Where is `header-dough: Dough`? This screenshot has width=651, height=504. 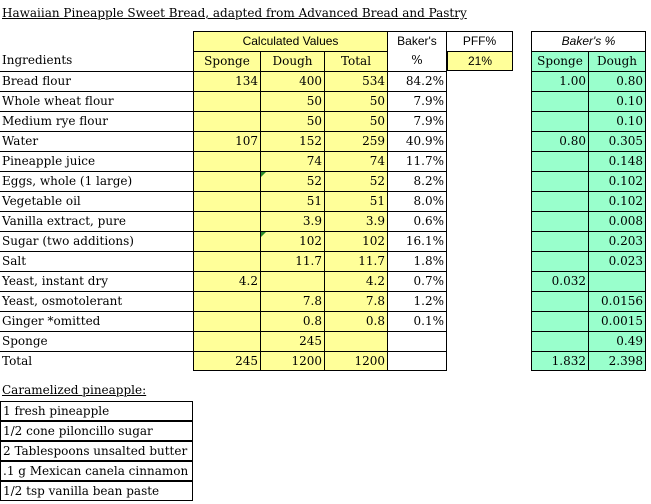 header-dough: Dough is located at coordinates (292, 61).